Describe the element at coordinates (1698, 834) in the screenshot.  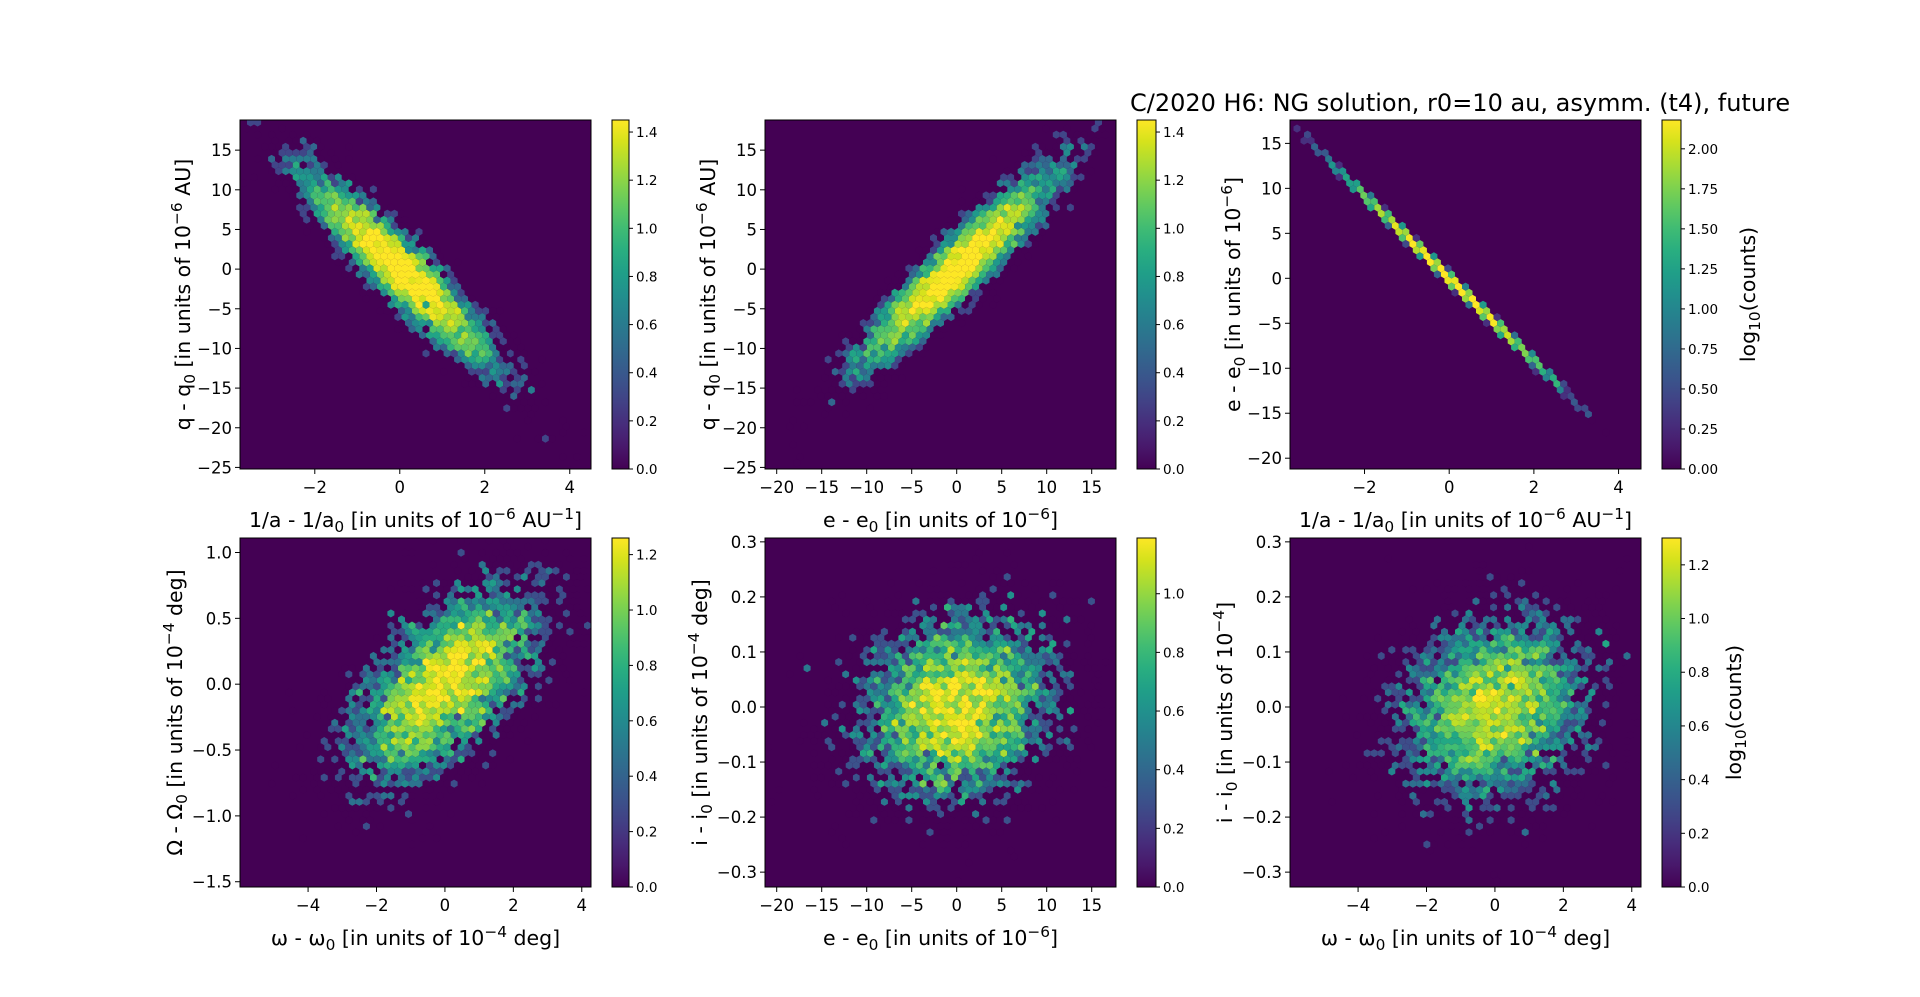
I see `colorbar-tick-label: 0.2` at that location.